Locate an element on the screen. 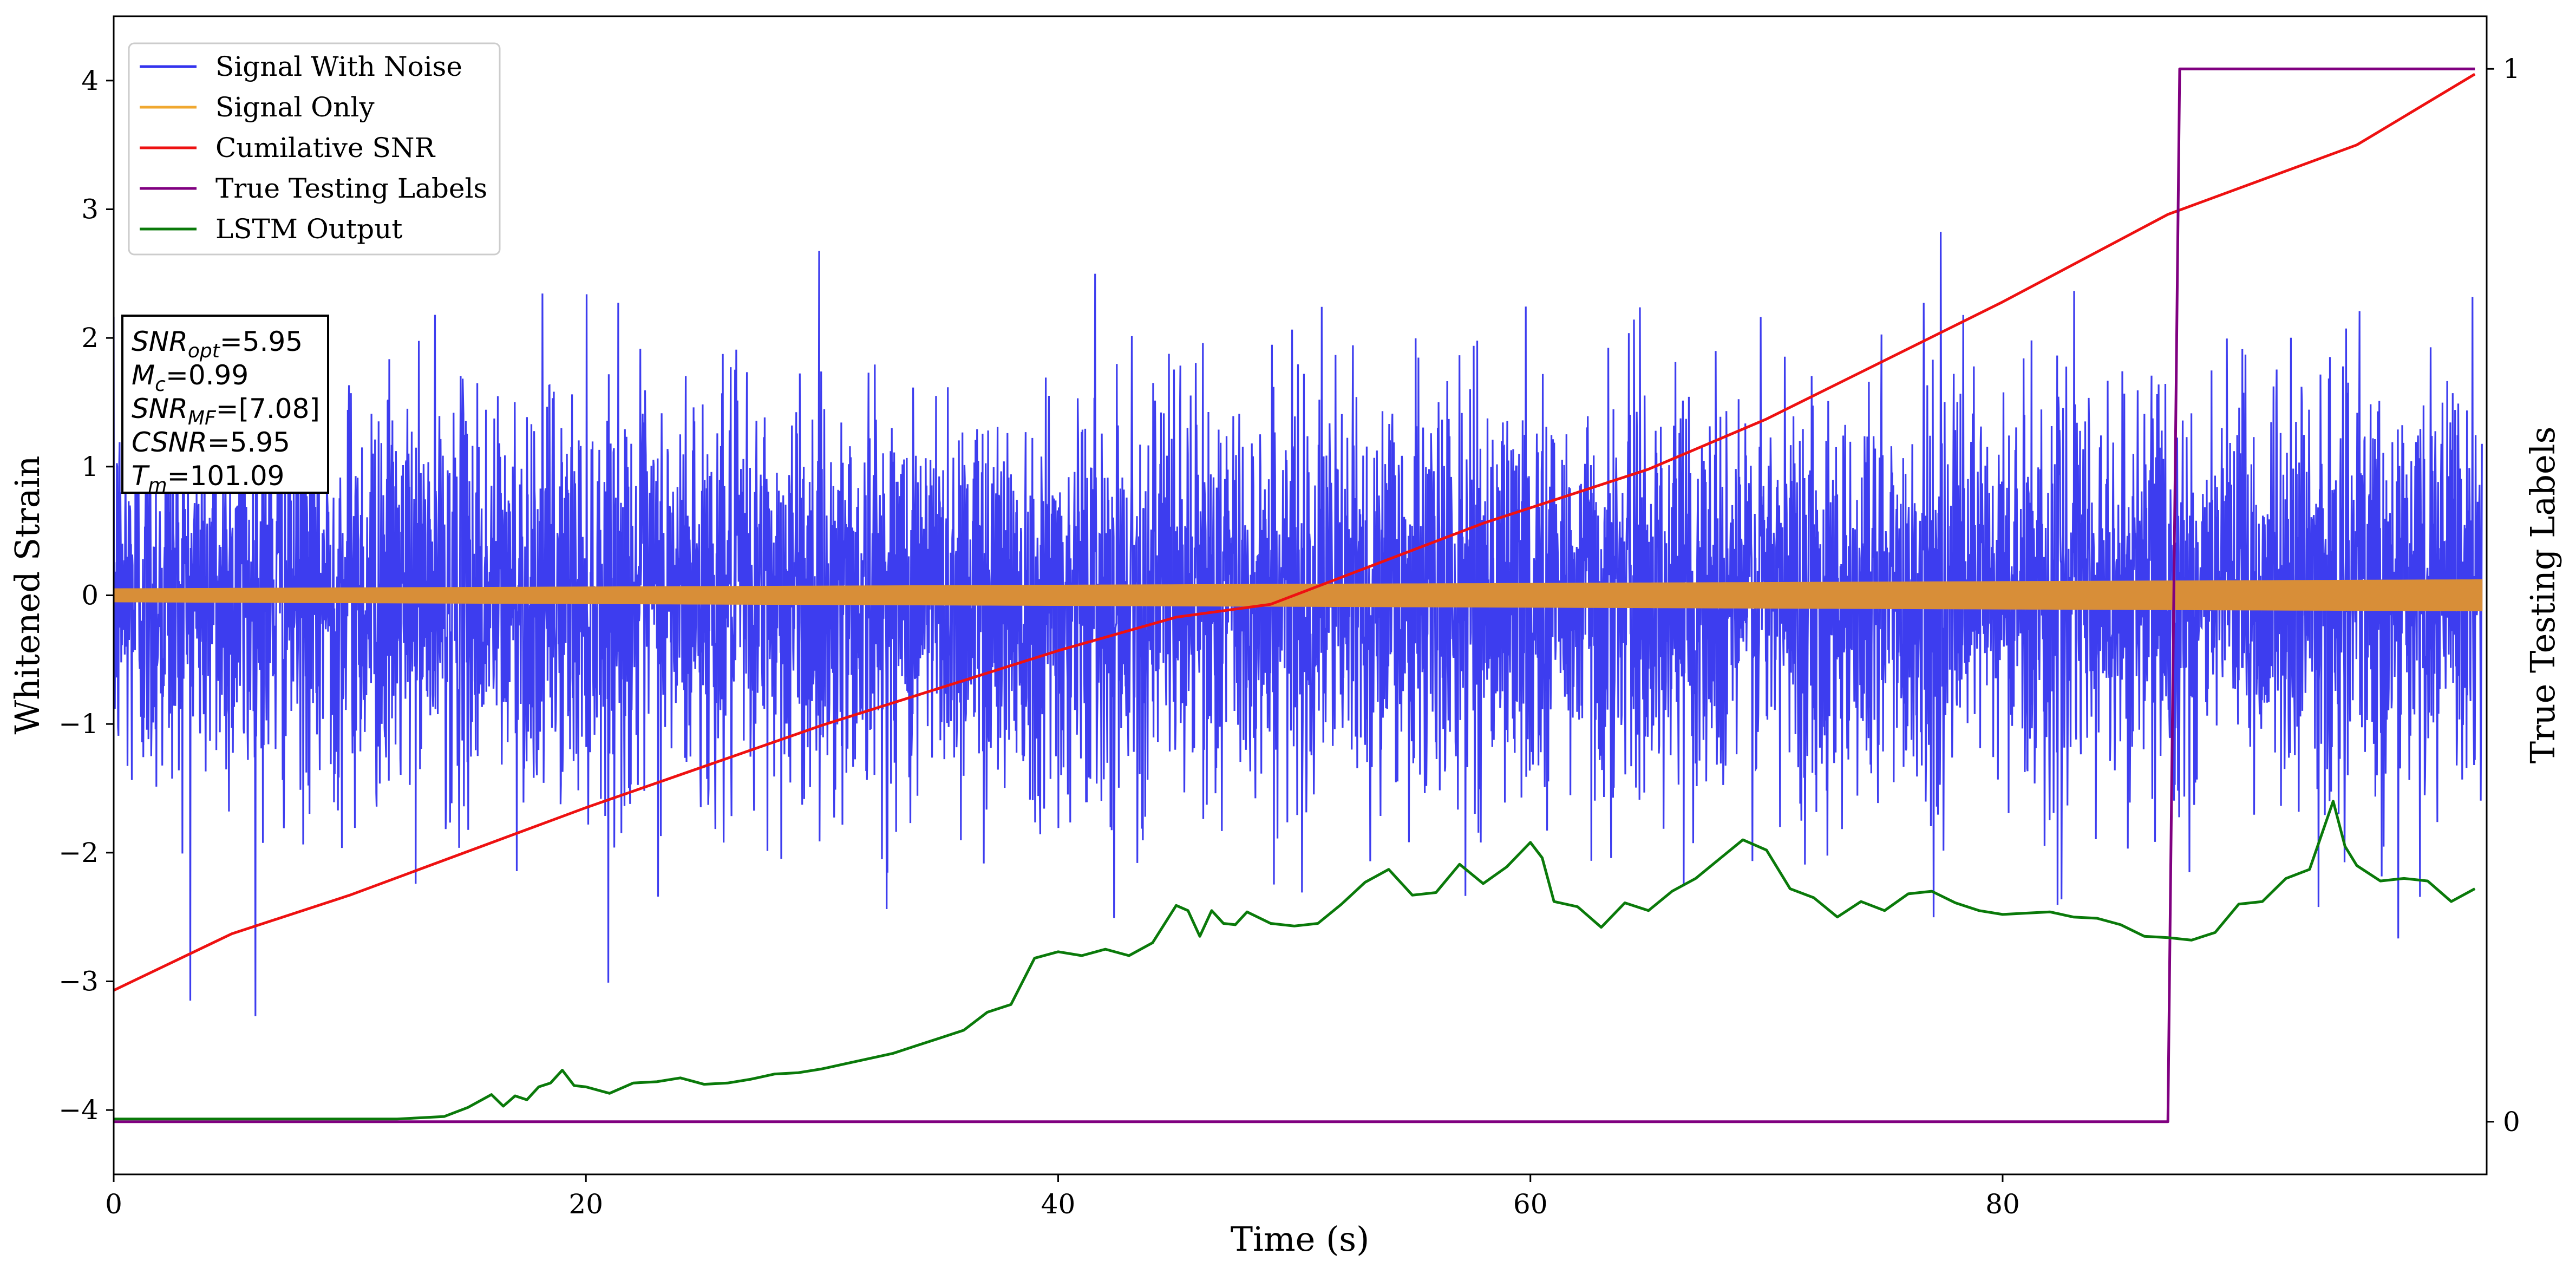  annotation-line: SNRMF=[7.08] is located at coordinates (226, 411).